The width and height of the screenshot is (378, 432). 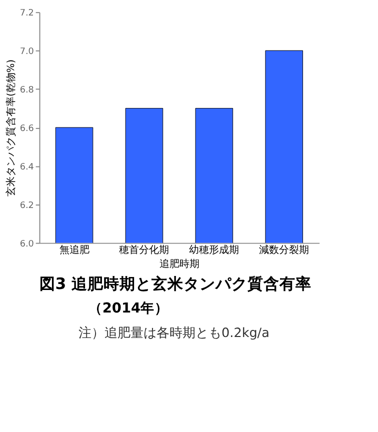 I want to click on x-tick-label: 減数分裂期, so click(x=284, y=250).